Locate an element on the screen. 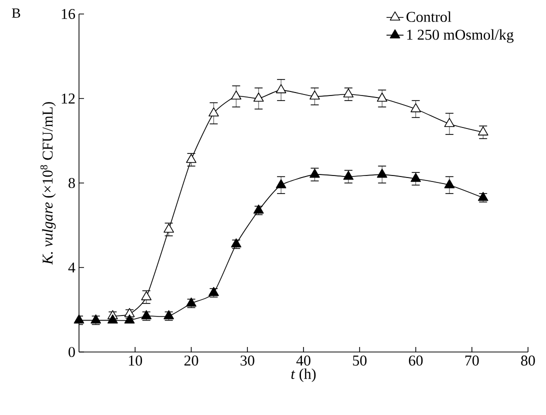 This screenshot has width=546, height=415. legend-label: Control is located at coordinates (429, 16).